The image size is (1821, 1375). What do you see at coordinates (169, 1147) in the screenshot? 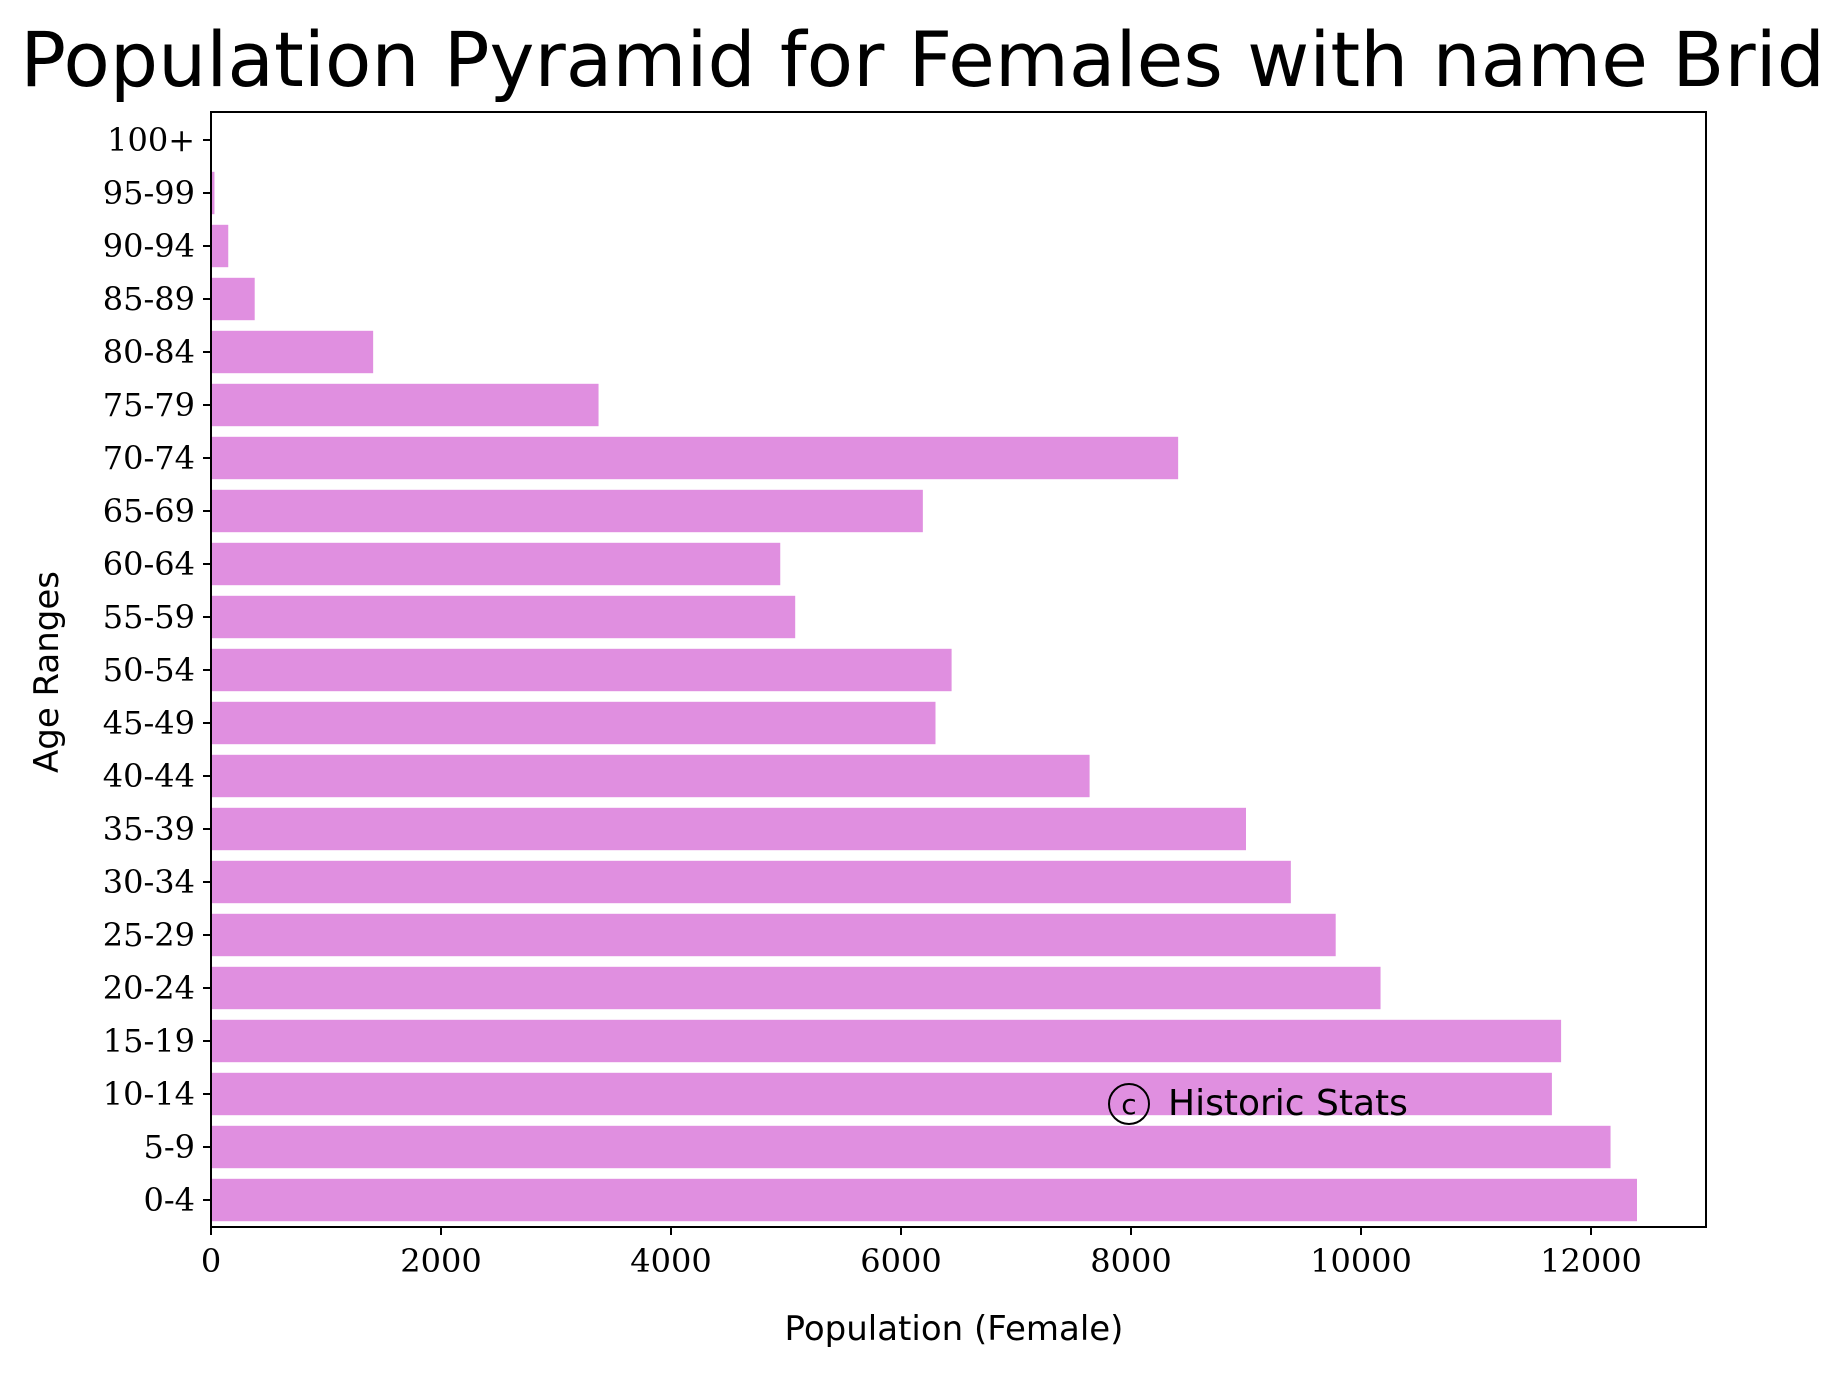
I see `ytick-label-5-9: 5-9` at bounding box center [169, 1147].